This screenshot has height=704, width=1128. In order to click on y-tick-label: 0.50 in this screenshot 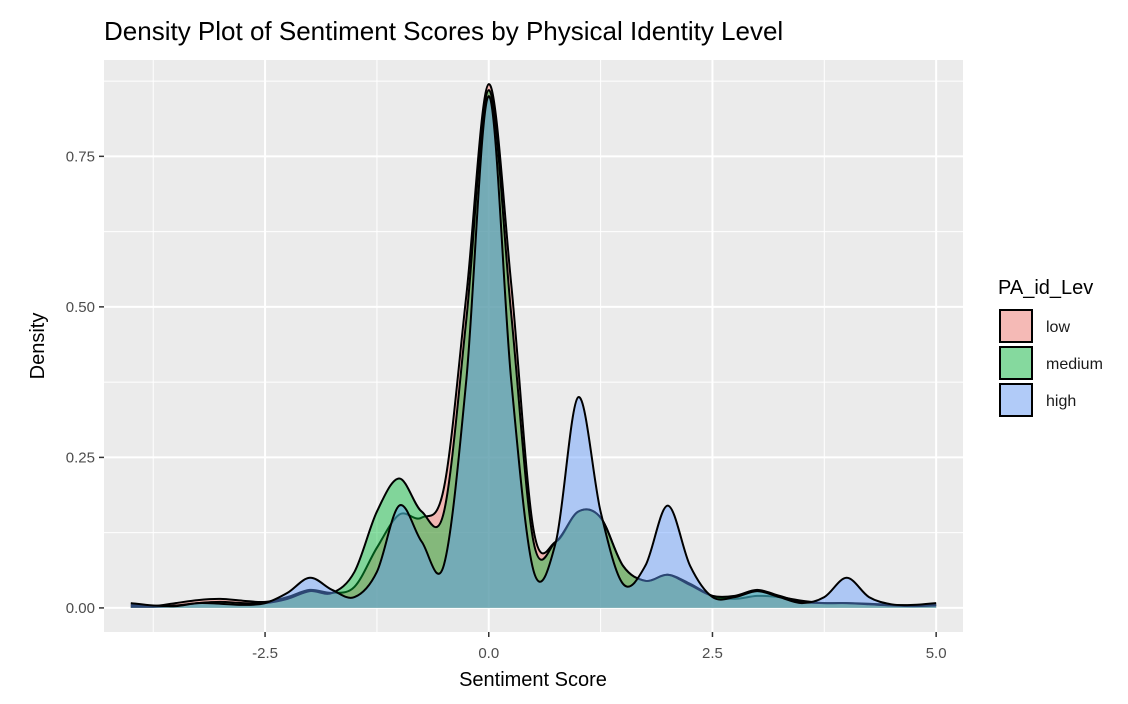, I will do `click(80, 307)`.